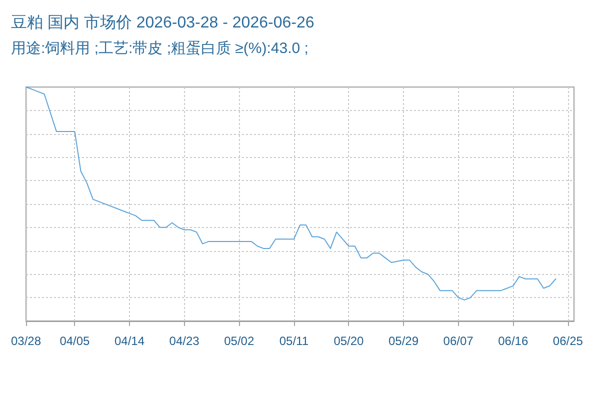  What do you see at coordinates (403, 341) in the screenshot?
I see `x-tick-label: 05/29` at bounding box center [403, 341].